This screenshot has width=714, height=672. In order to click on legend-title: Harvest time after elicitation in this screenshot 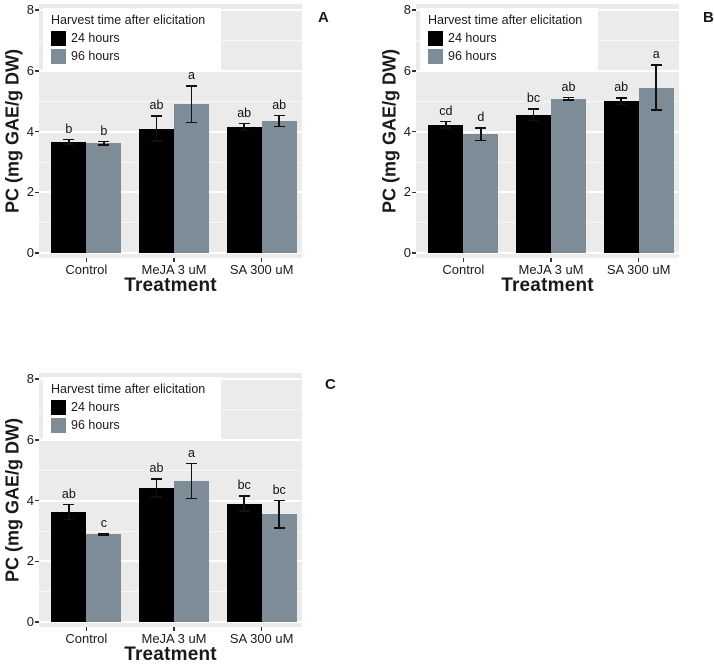, I will do `click(505, 20)`.